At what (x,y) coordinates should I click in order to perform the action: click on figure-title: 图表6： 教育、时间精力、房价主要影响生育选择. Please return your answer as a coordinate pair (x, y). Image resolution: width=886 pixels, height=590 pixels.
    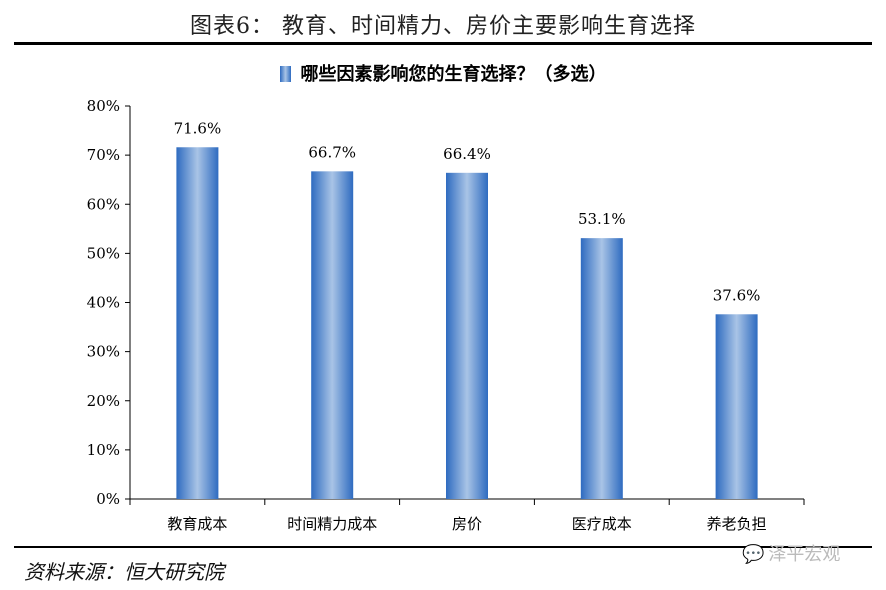
    Looking at the image, I should click on (443, 26).